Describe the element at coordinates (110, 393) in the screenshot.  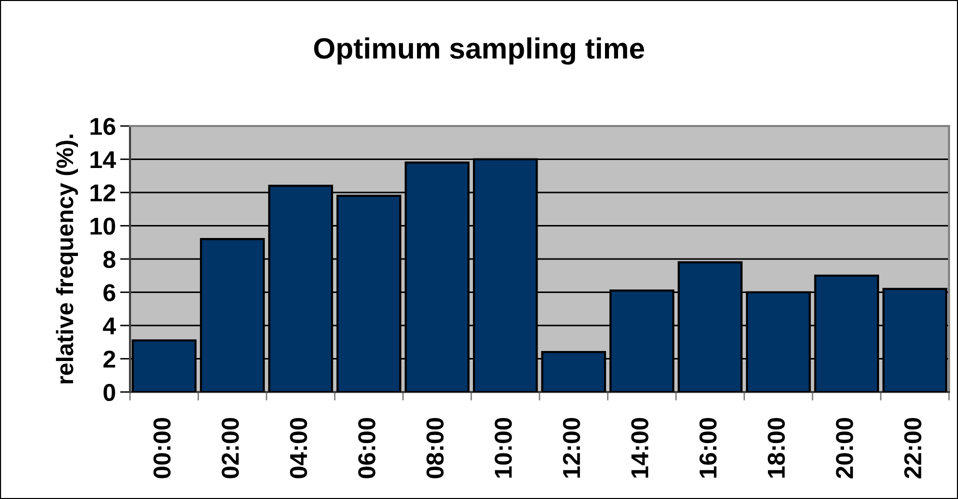
I see `y-tick-label: 0` at that location.